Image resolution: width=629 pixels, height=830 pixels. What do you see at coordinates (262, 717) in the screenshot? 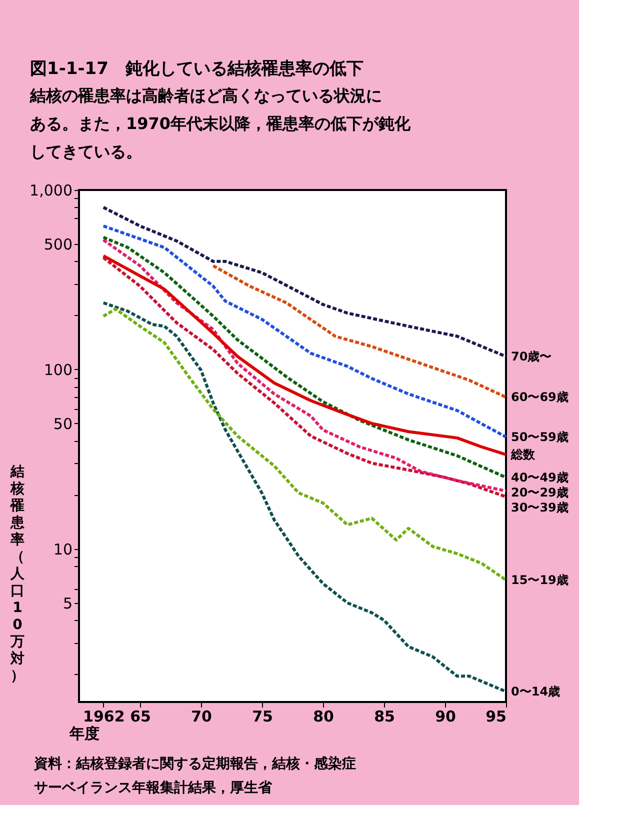
I see `x-tick-label: 75` at bounding box center [262, 717].